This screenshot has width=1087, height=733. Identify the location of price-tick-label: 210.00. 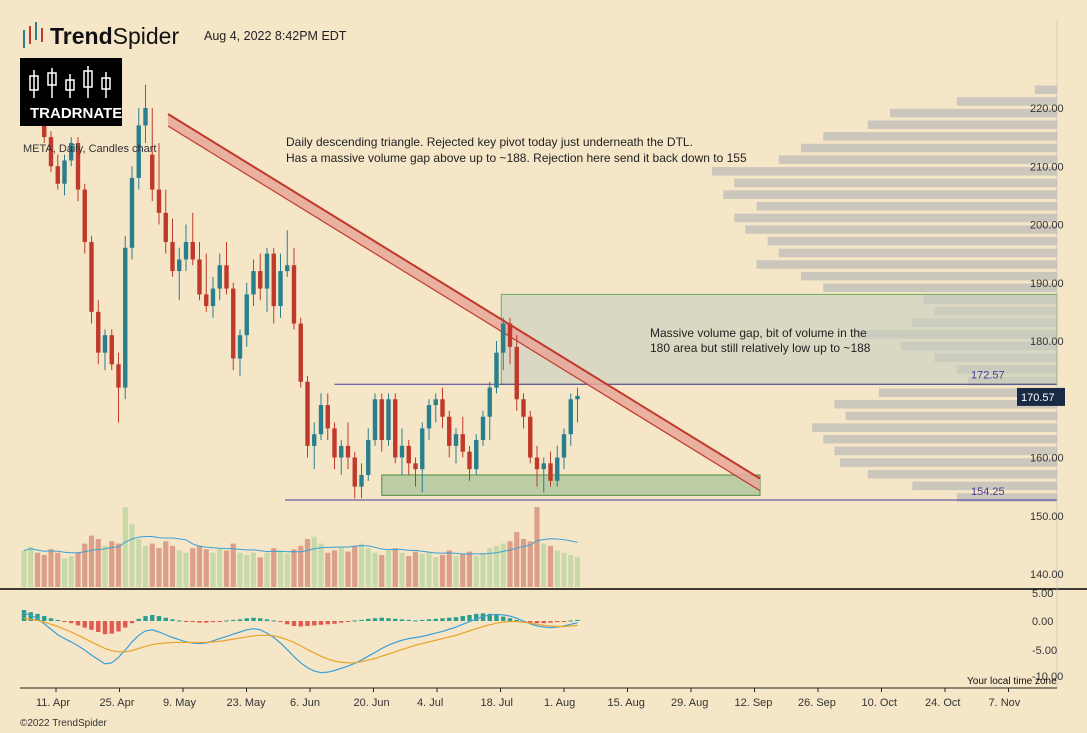
(1047, 167).